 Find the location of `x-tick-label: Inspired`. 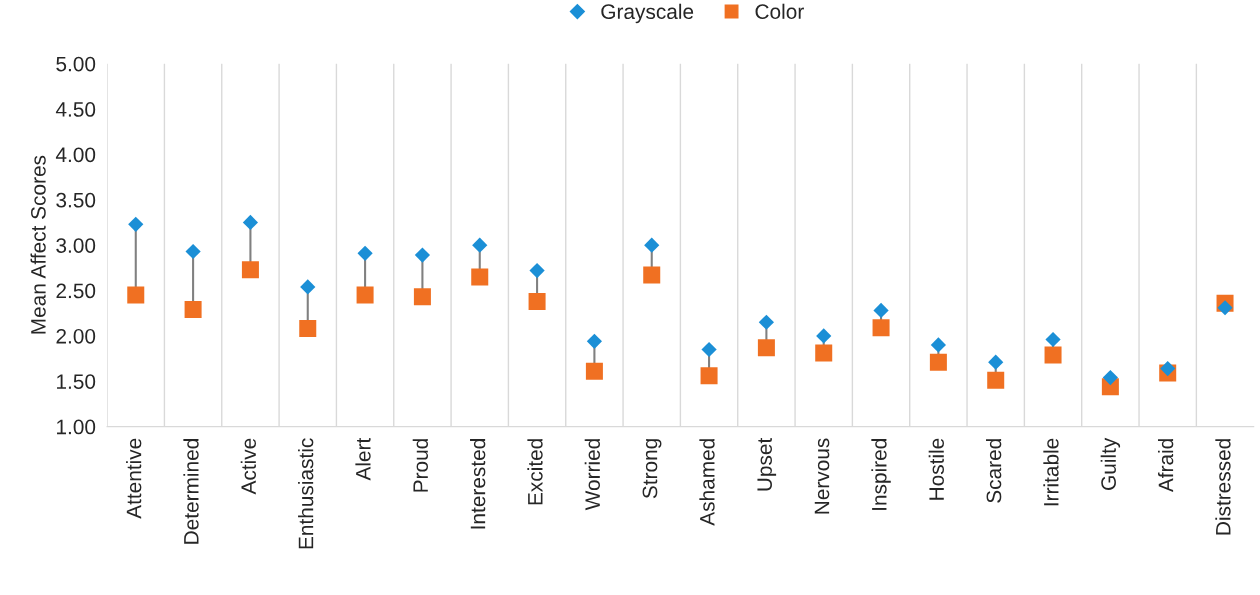

x-tick-label: Inspired is located at coordinates (881, 474).